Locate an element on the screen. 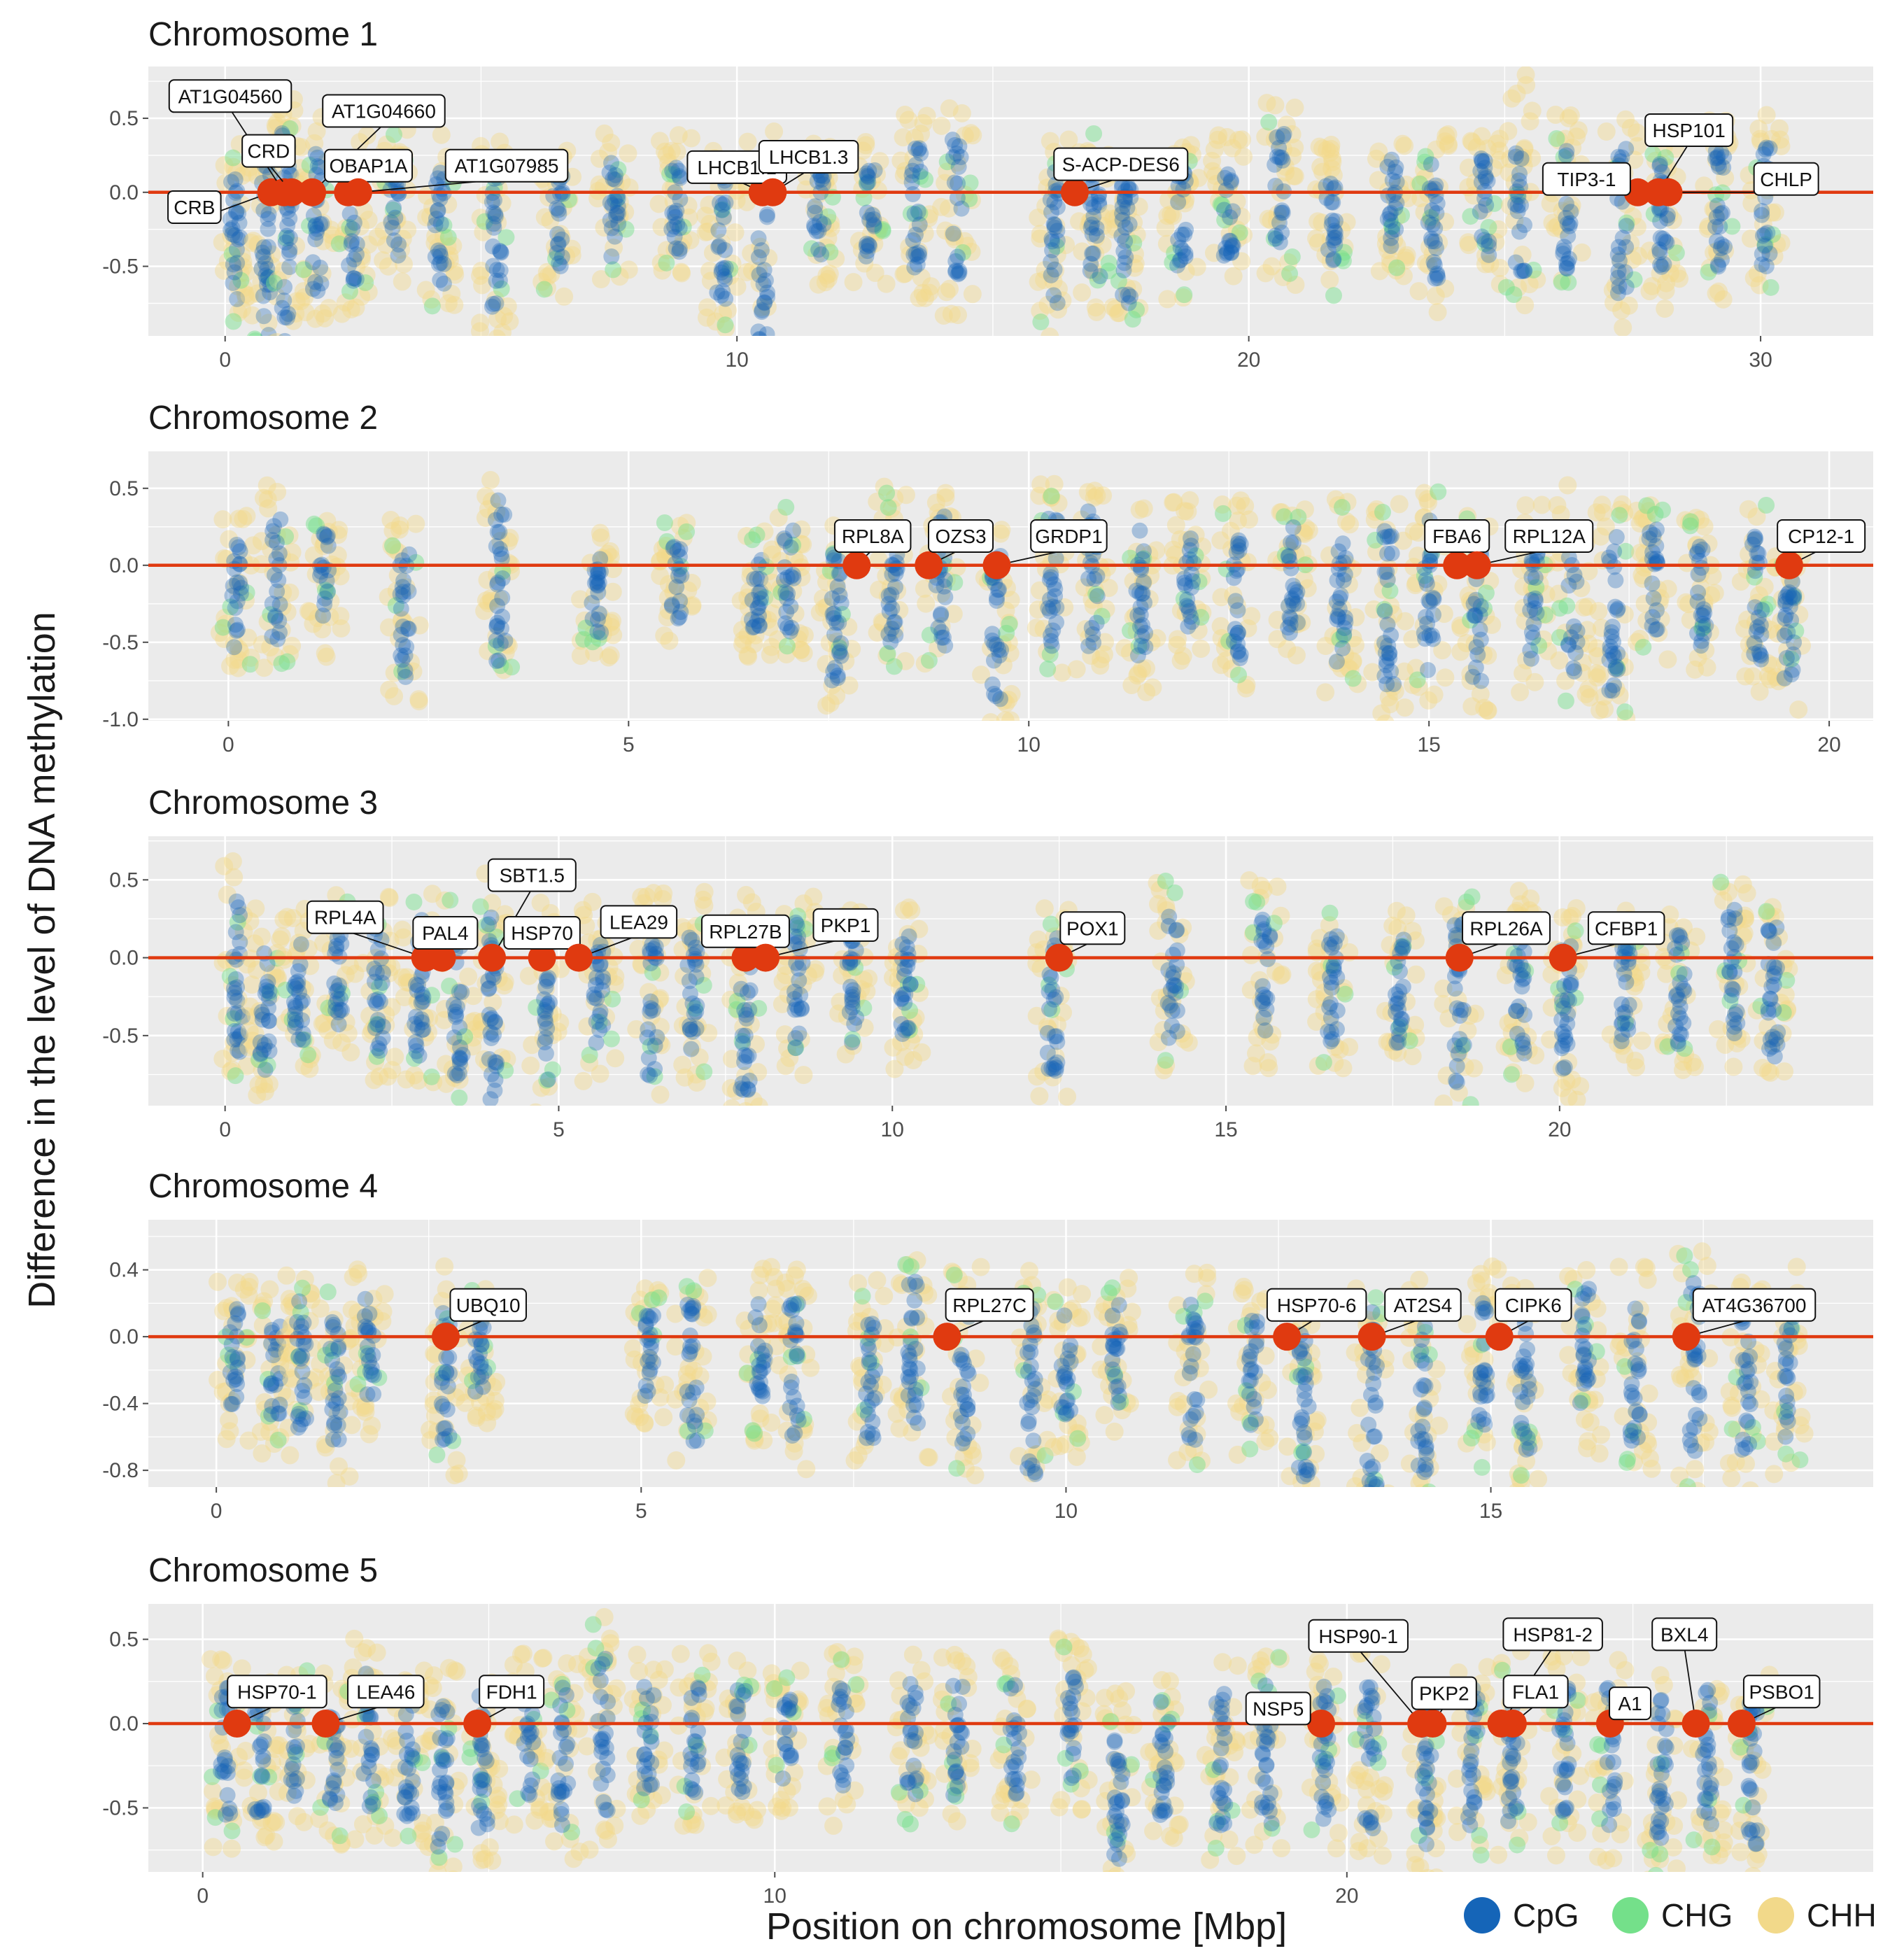 The image size is (1904, 1958). gene-label: CFBP1 is located at coordinates (1626, 928).